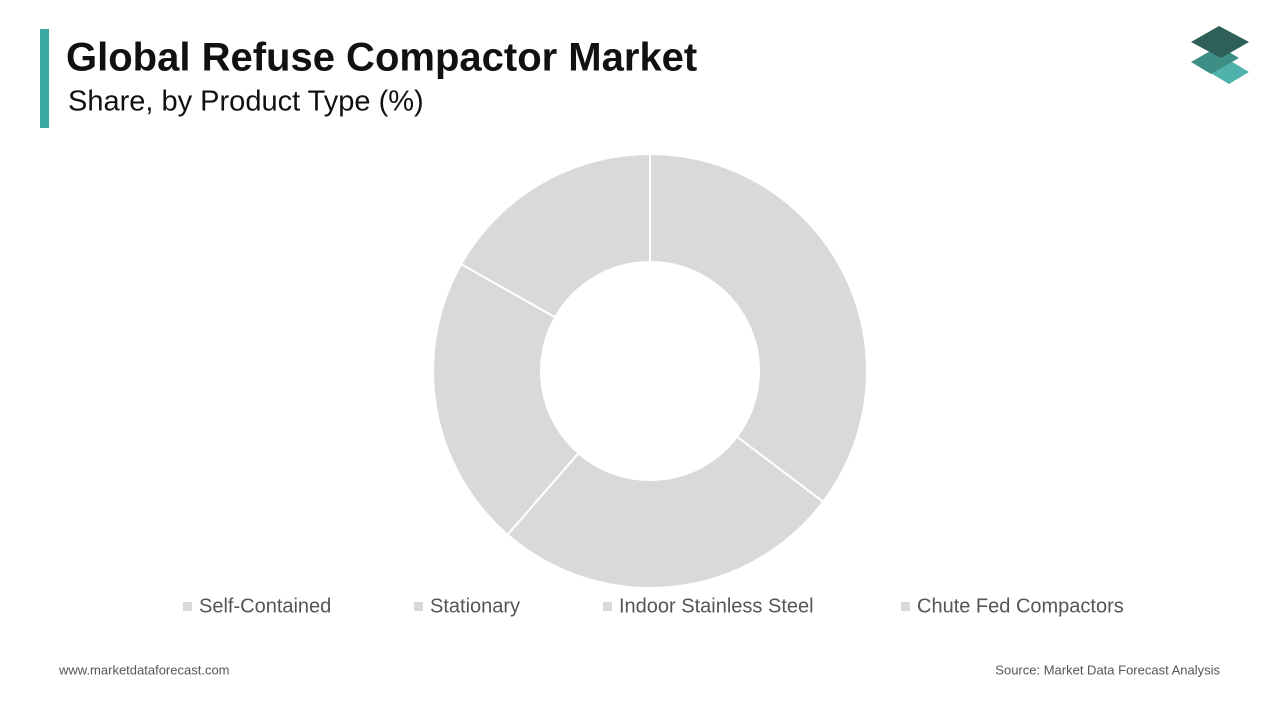 Image resolution: width=1280 pixels, height=720 pixels. What do you see at coordinates (246, 102) in the screenshot?
I see `chart-subtitle: Share, by Product Type (%)` at bounding box center [246, 102].